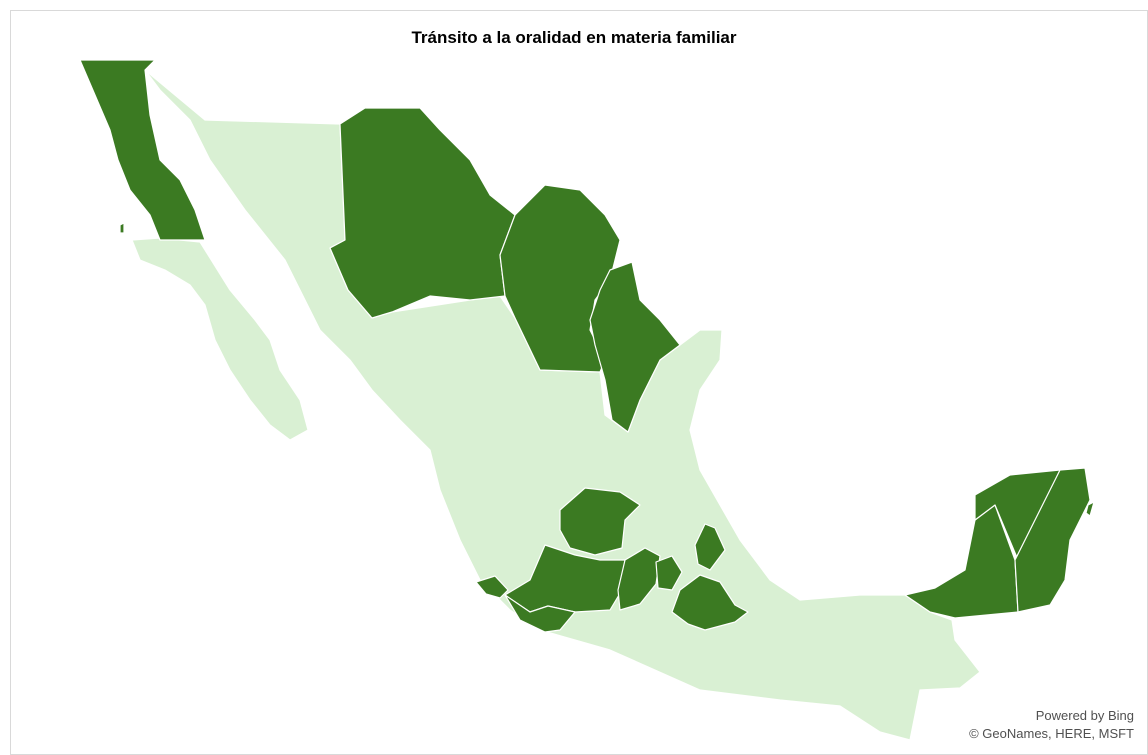 Image resolution: width=1148 pixels, height=755 pixels. What do you see at coordinates (1052, 540) in the screenshot?
I see `quintana-roo` at bounding box center [1052, 540].